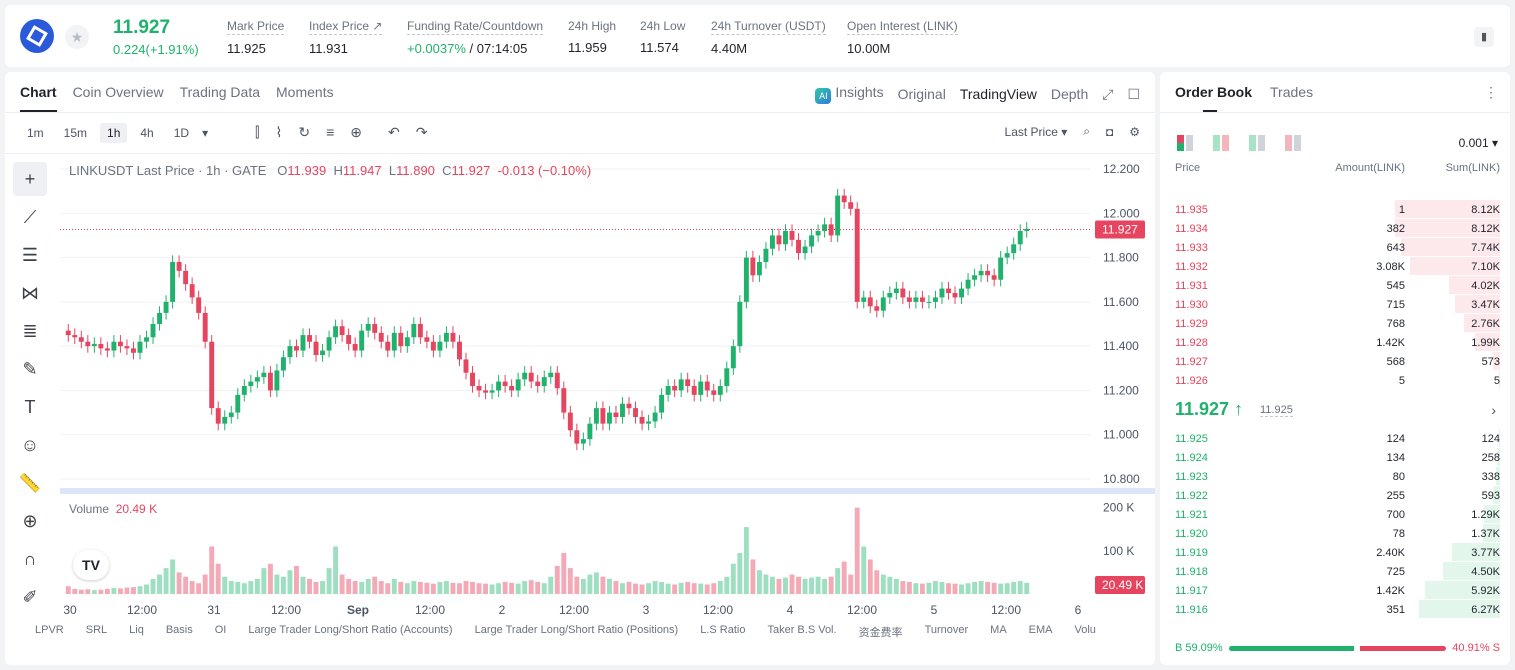 This screenshot has height=670, width=1515. Describe the element at coordinates (1133, 93) in the screenshot. I see `window-icon: ☐` at that location.